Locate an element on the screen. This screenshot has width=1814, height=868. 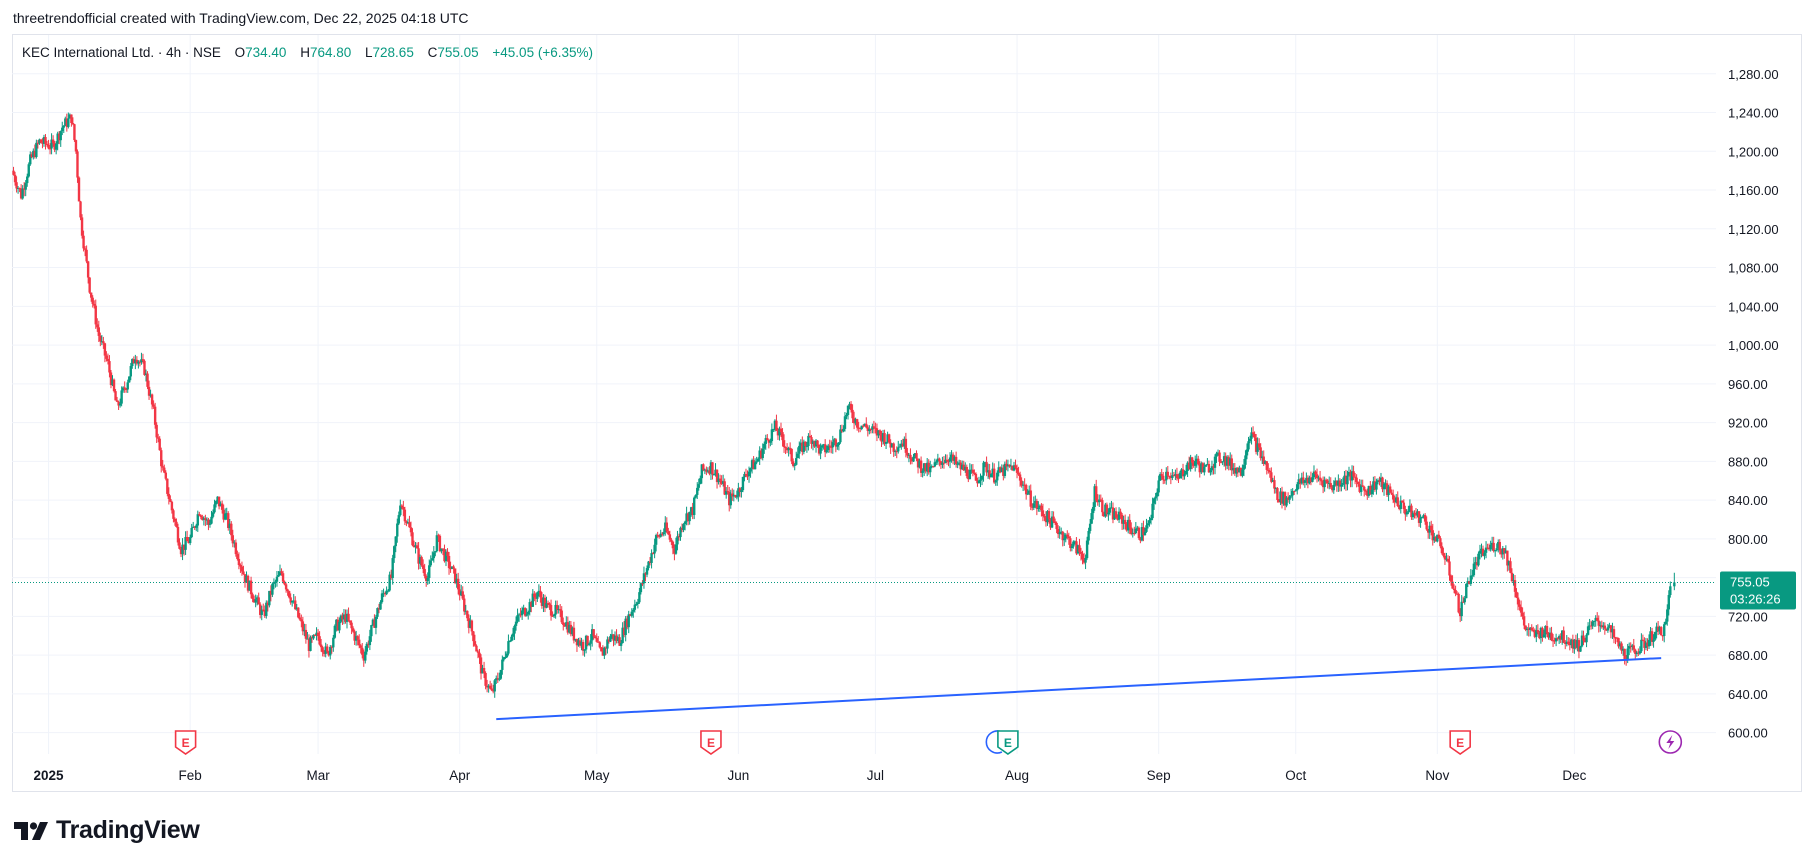
symbol-name: KEC International Ltd. · 4h · NSE is located at coordinates (121, 52).